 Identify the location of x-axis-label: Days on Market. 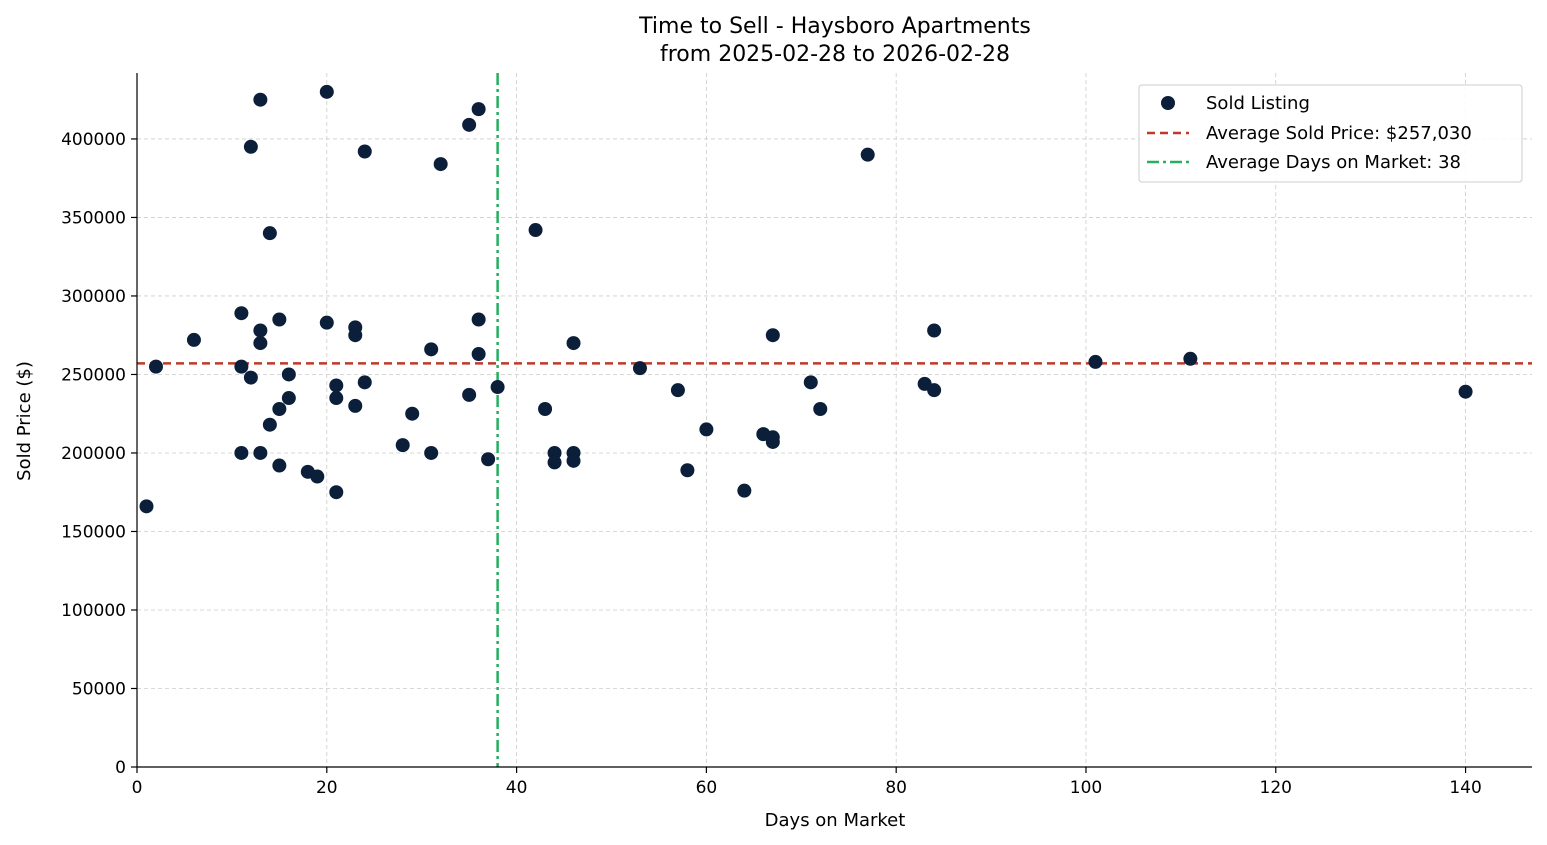
(835, 820).